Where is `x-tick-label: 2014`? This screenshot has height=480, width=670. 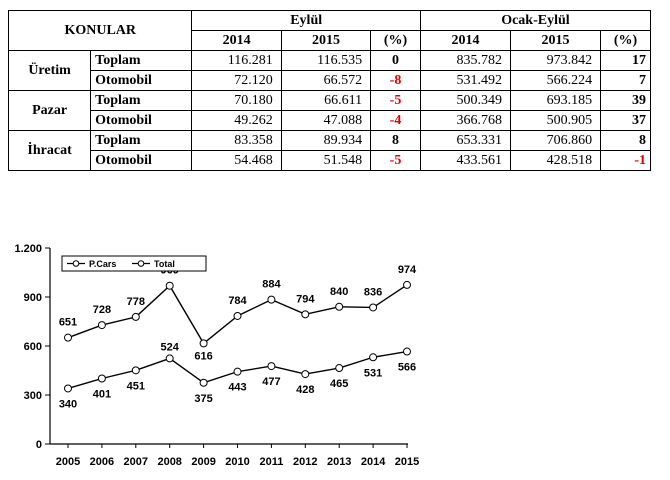 x-tick-label: 2014 is located at coordinates (373, 462).